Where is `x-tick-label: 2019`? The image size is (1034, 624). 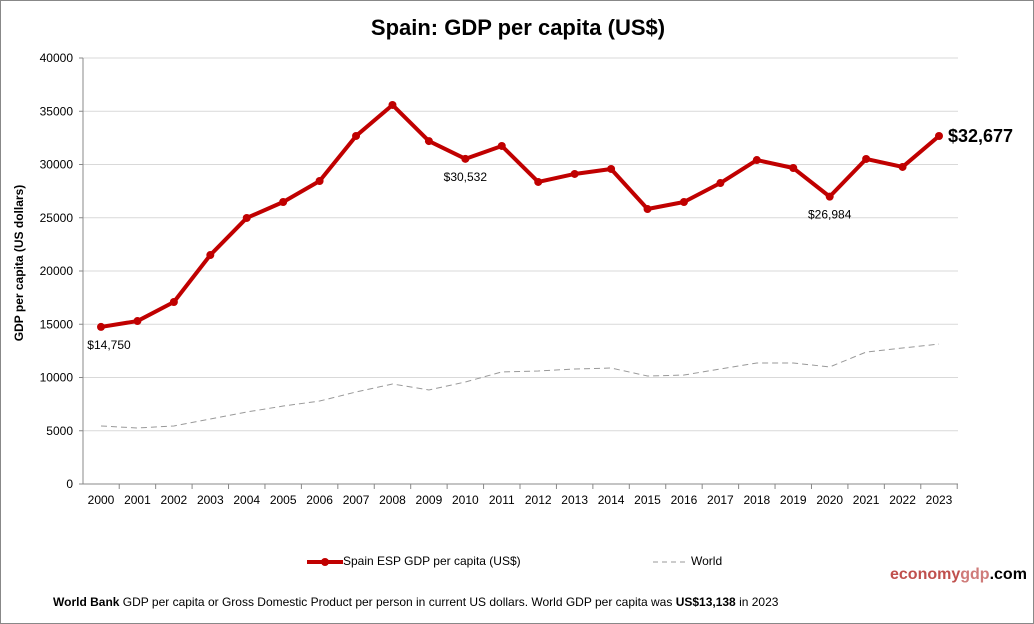 x-tick-label: 2019 is located at coordinates (793, 500).